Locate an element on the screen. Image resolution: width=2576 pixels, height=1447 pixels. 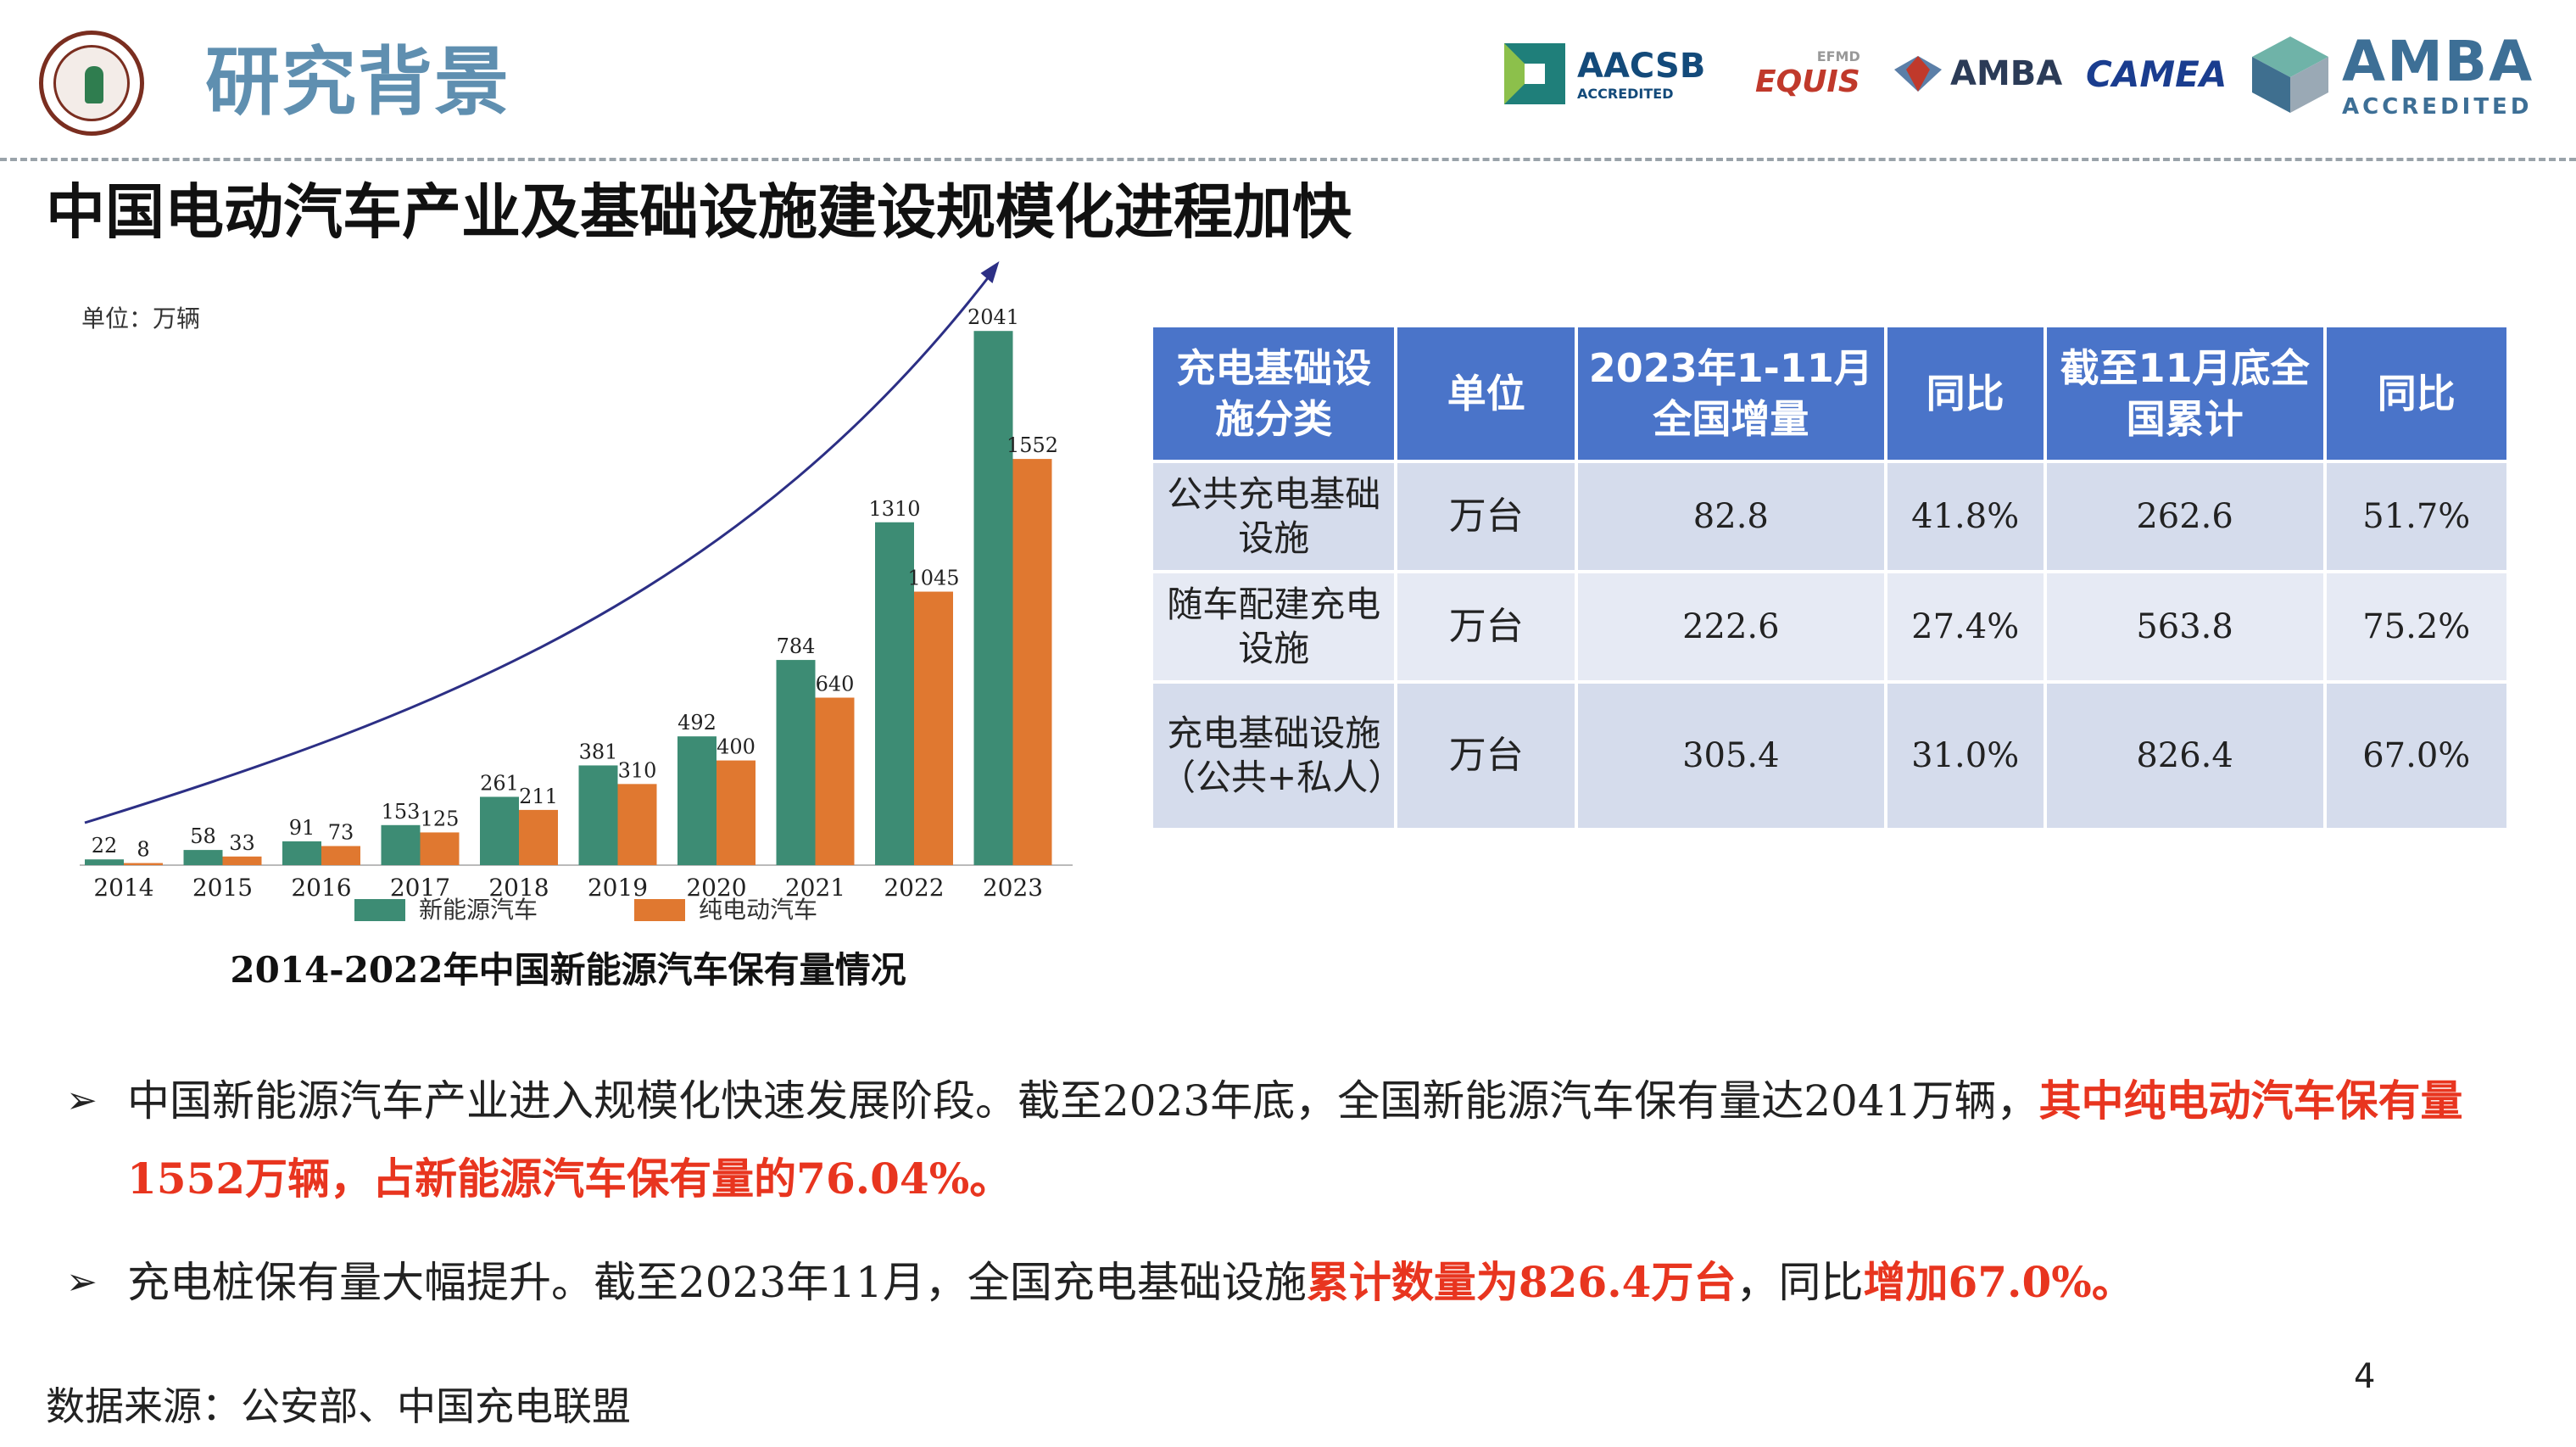
x-tick-label: 2015 is located at coordinates (222, 888).